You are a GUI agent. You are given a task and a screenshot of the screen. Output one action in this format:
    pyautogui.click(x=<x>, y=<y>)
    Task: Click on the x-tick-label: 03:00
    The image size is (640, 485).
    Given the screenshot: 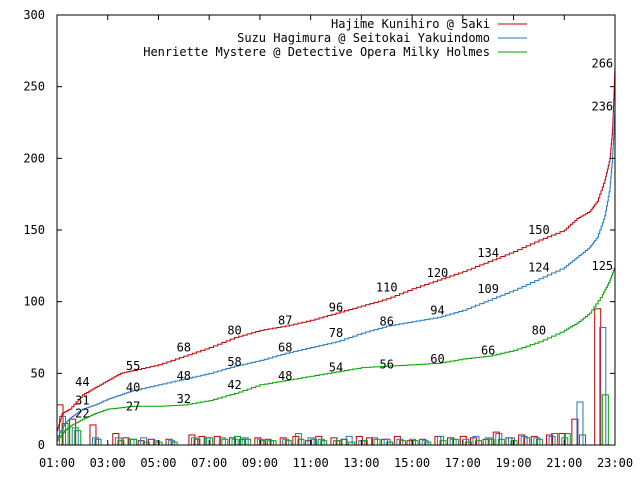 What is the action you would take?
    pyautogui.click(x=108, y=463)
    